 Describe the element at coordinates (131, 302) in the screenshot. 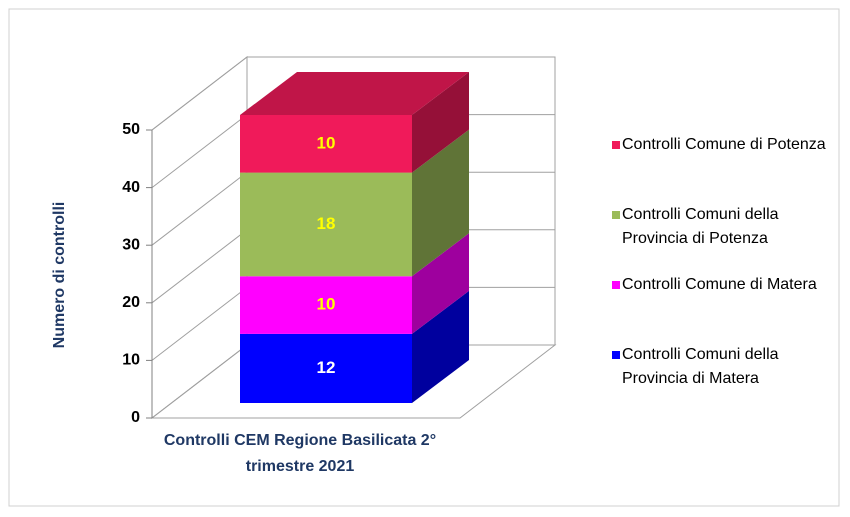

I see `y-tick-label: 20` at that location.